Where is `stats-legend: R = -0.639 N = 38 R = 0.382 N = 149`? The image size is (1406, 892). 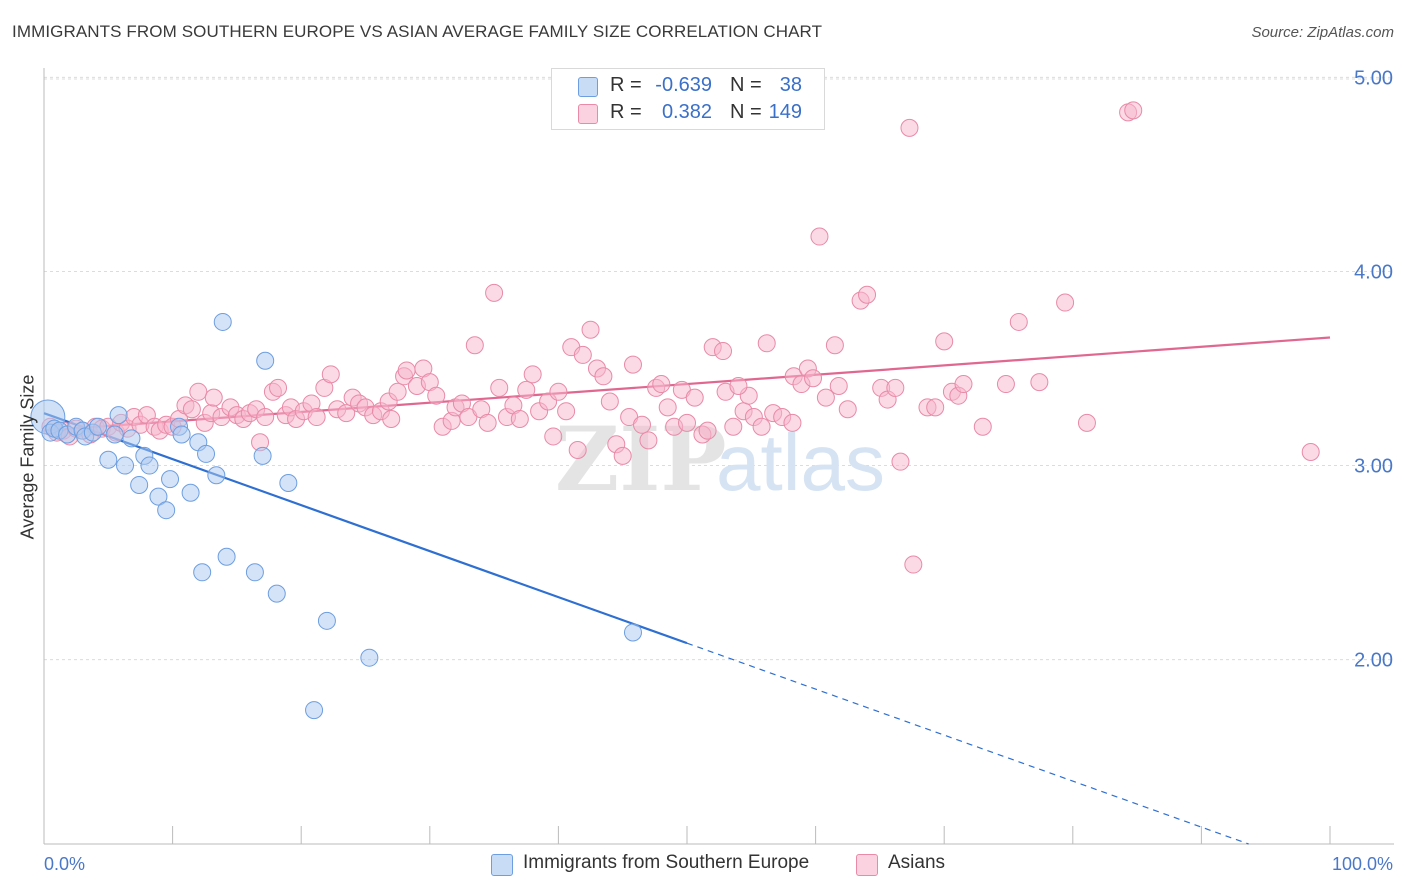
stats-legend: R = -0.639 N = 38 R = 0.382 N = 149 is located at coordinates (688, 99).